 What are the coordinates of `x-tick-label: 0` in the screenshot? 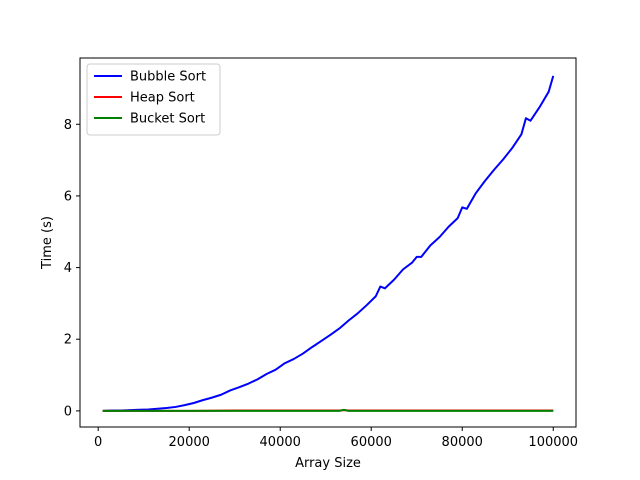 It's located at (98, 442).